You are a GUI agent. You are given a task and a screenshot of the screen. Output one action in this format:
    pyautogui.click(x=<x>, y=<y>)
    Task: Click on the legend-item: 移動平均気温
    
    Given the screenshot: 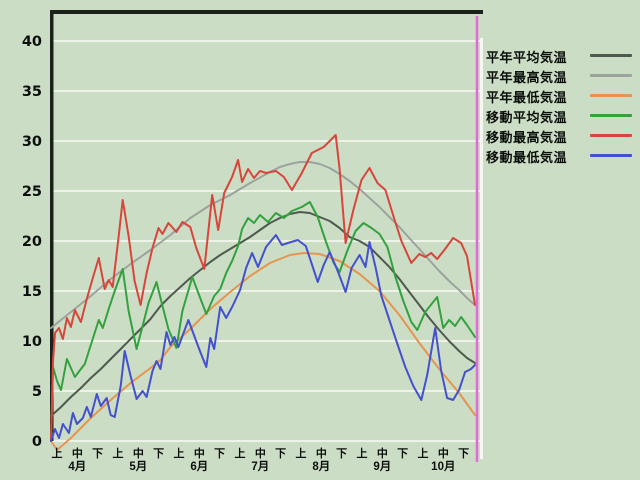 What is the action you would take?
    pyautogui.click(x=563, y=115)
    